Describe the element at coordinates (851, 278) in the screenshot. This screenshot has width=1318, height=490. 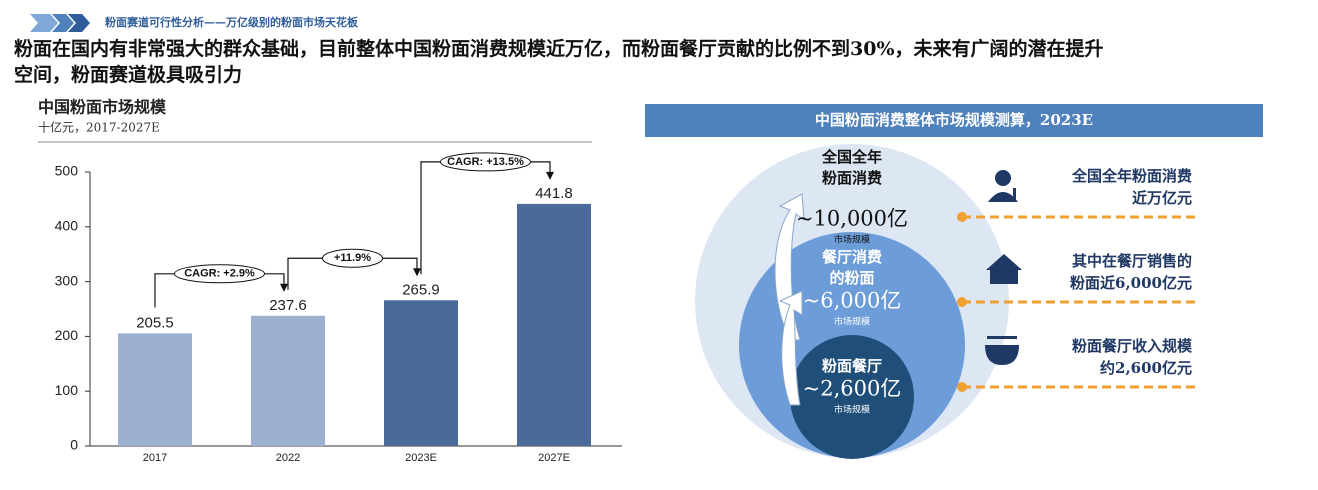
I see `circle-label: 的粉面` at that location.